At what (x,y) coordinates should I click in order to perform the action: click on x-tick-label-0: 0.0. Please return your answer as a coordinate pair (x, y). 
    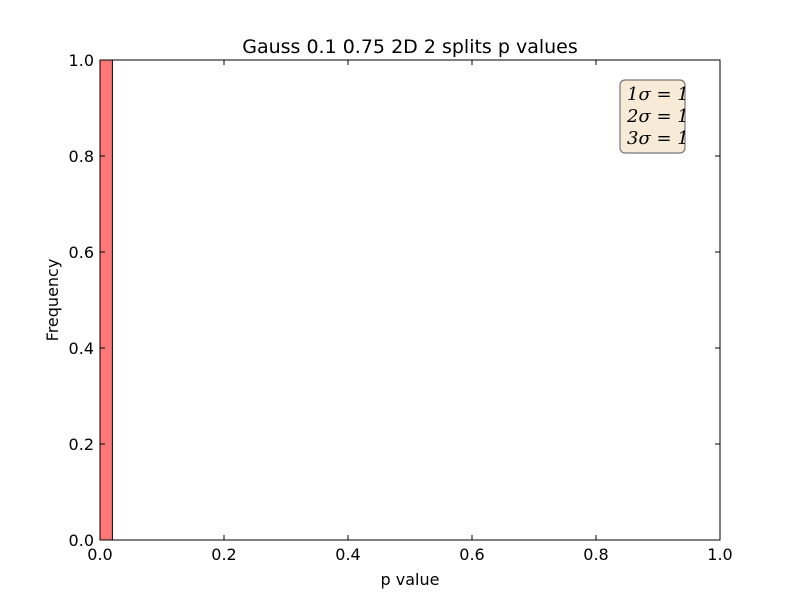
    Looking at the image, I should click on (99, 554).